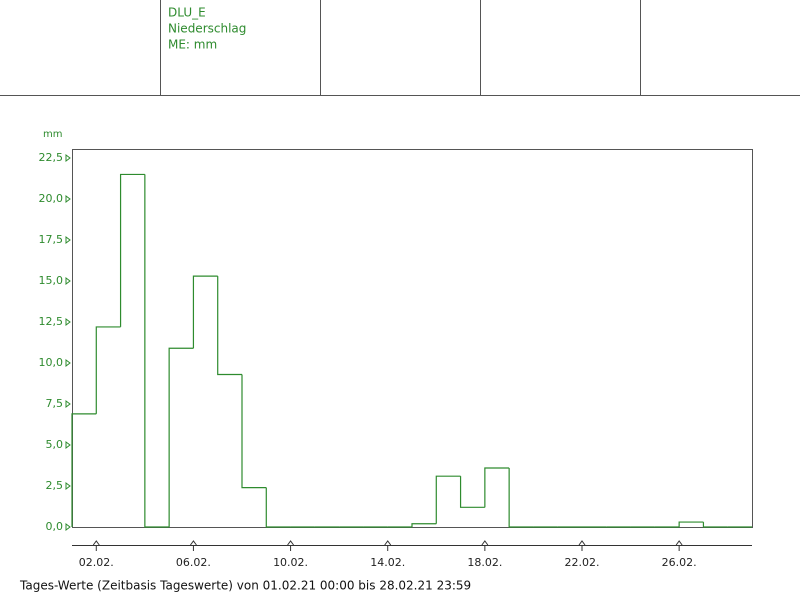 This screenshot has width=800, height=600. What do you see at coordinates (679, 562) in the screenshot?
I see `x-tick-label: 26.02.` at bounding box center [679, 562].